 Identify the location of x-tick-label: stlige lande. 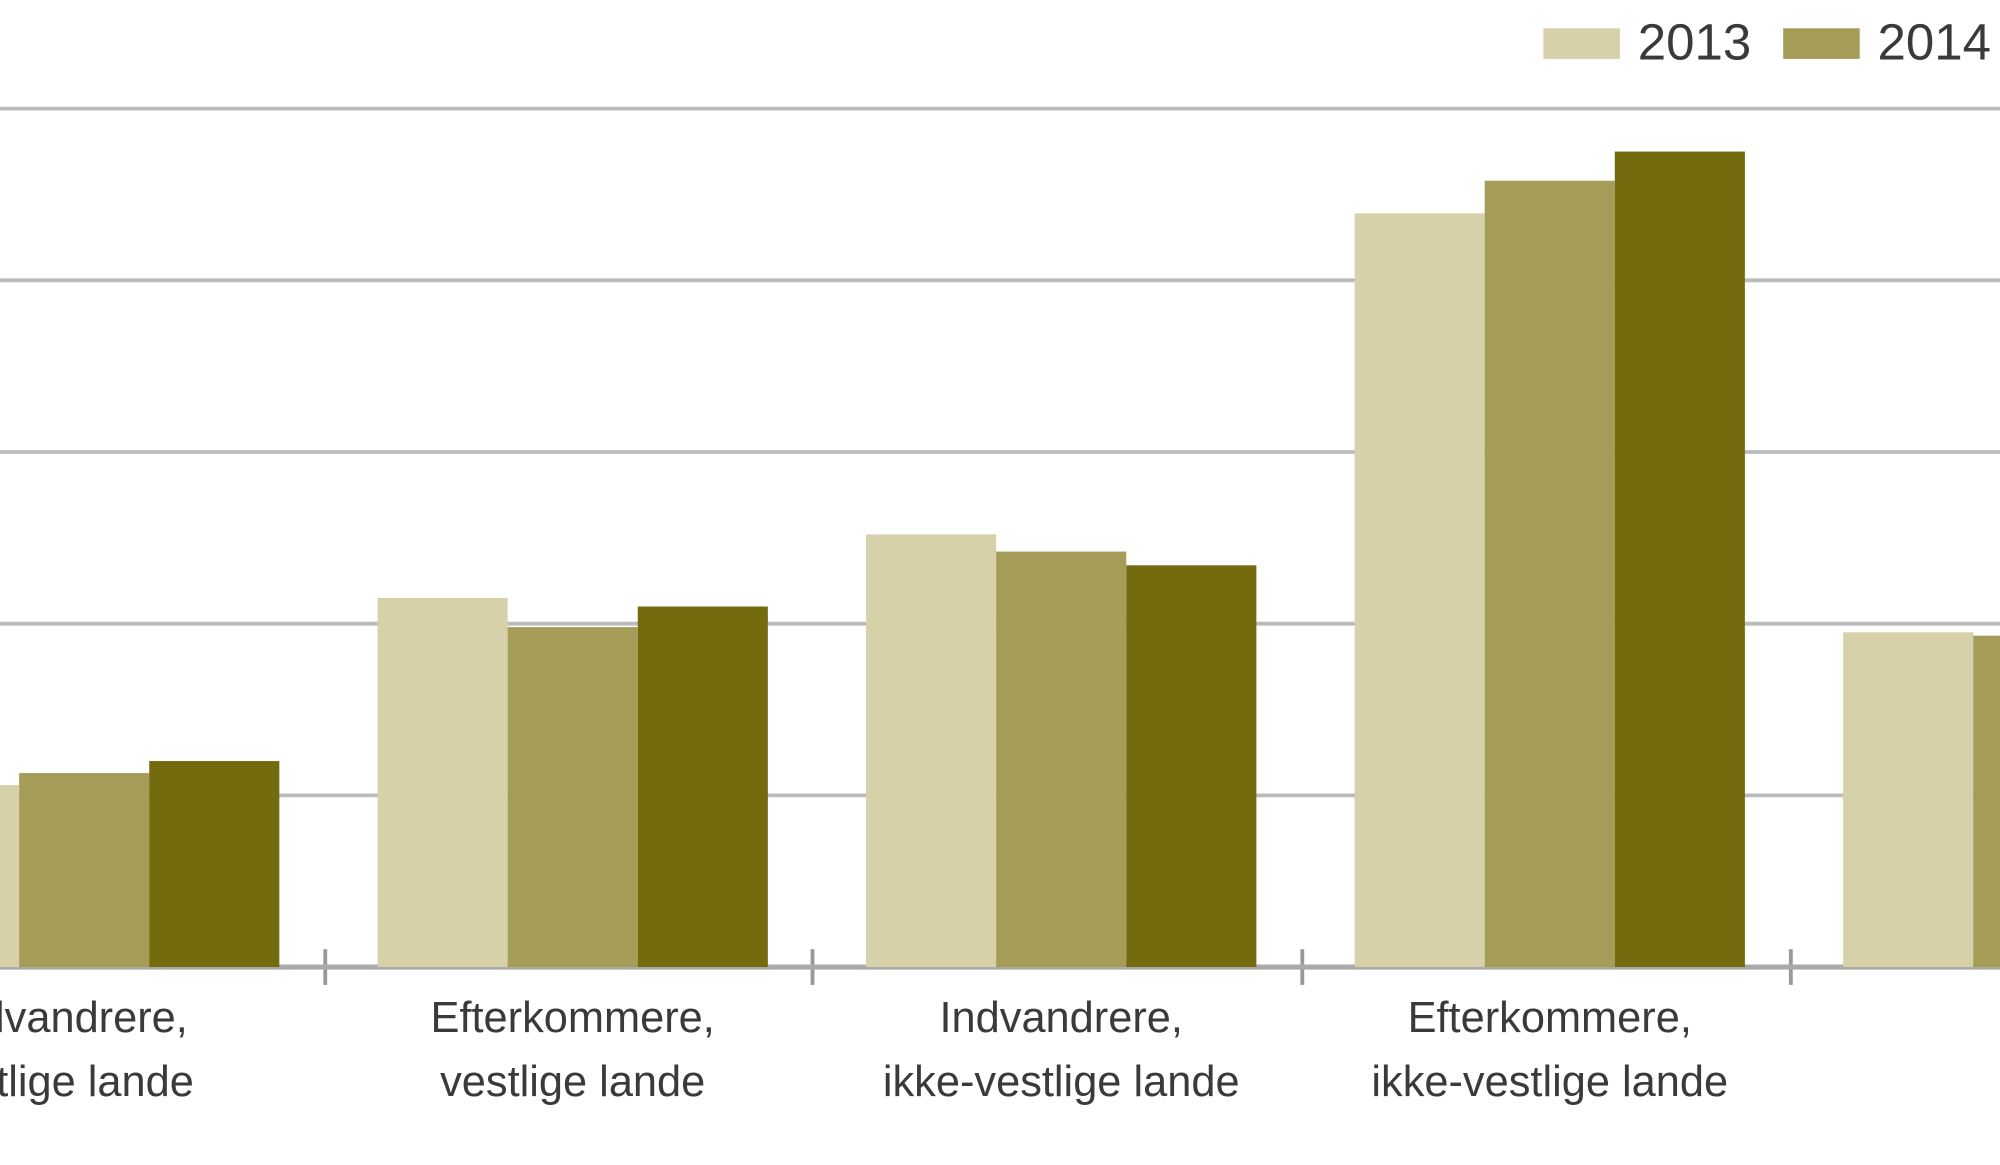
(97, 1082).